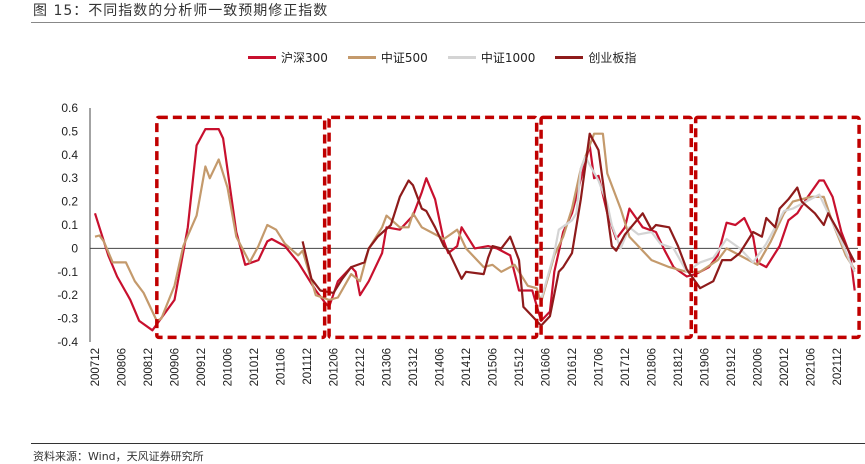 The height and width of the screenshot is (464, 865). What do you see at coordinates (304, 58) in the screenshot?
I see `legend-label: 沪深300` at bounding box center [304, 58].